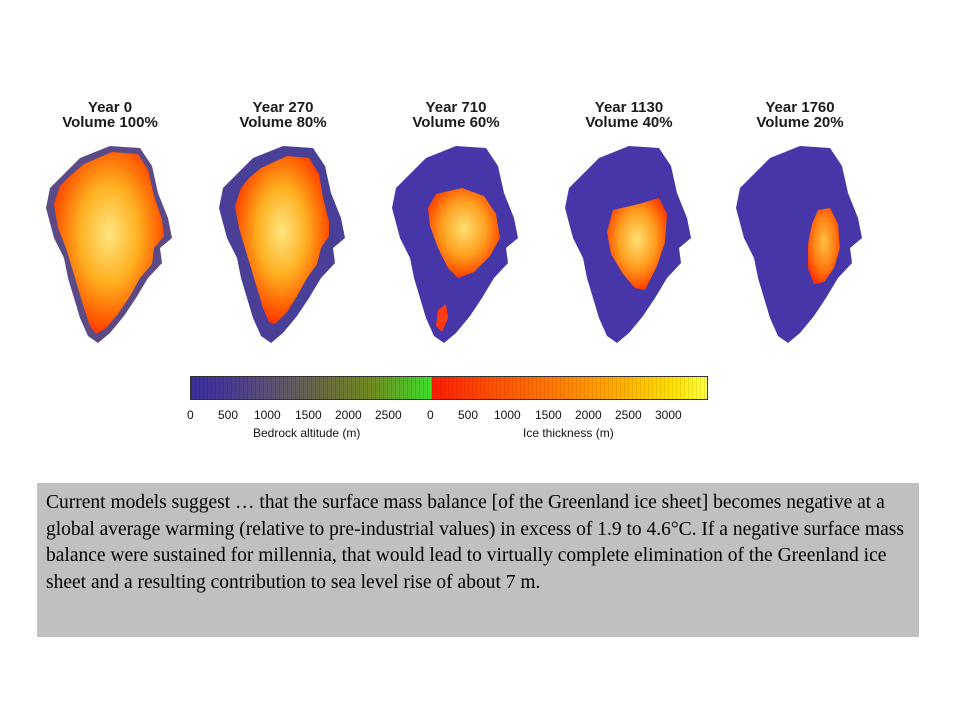 Image resolution: width=960 pixels, height=720 pixels. I want to click on panel-year-2: Year 270, so click(283, 107).